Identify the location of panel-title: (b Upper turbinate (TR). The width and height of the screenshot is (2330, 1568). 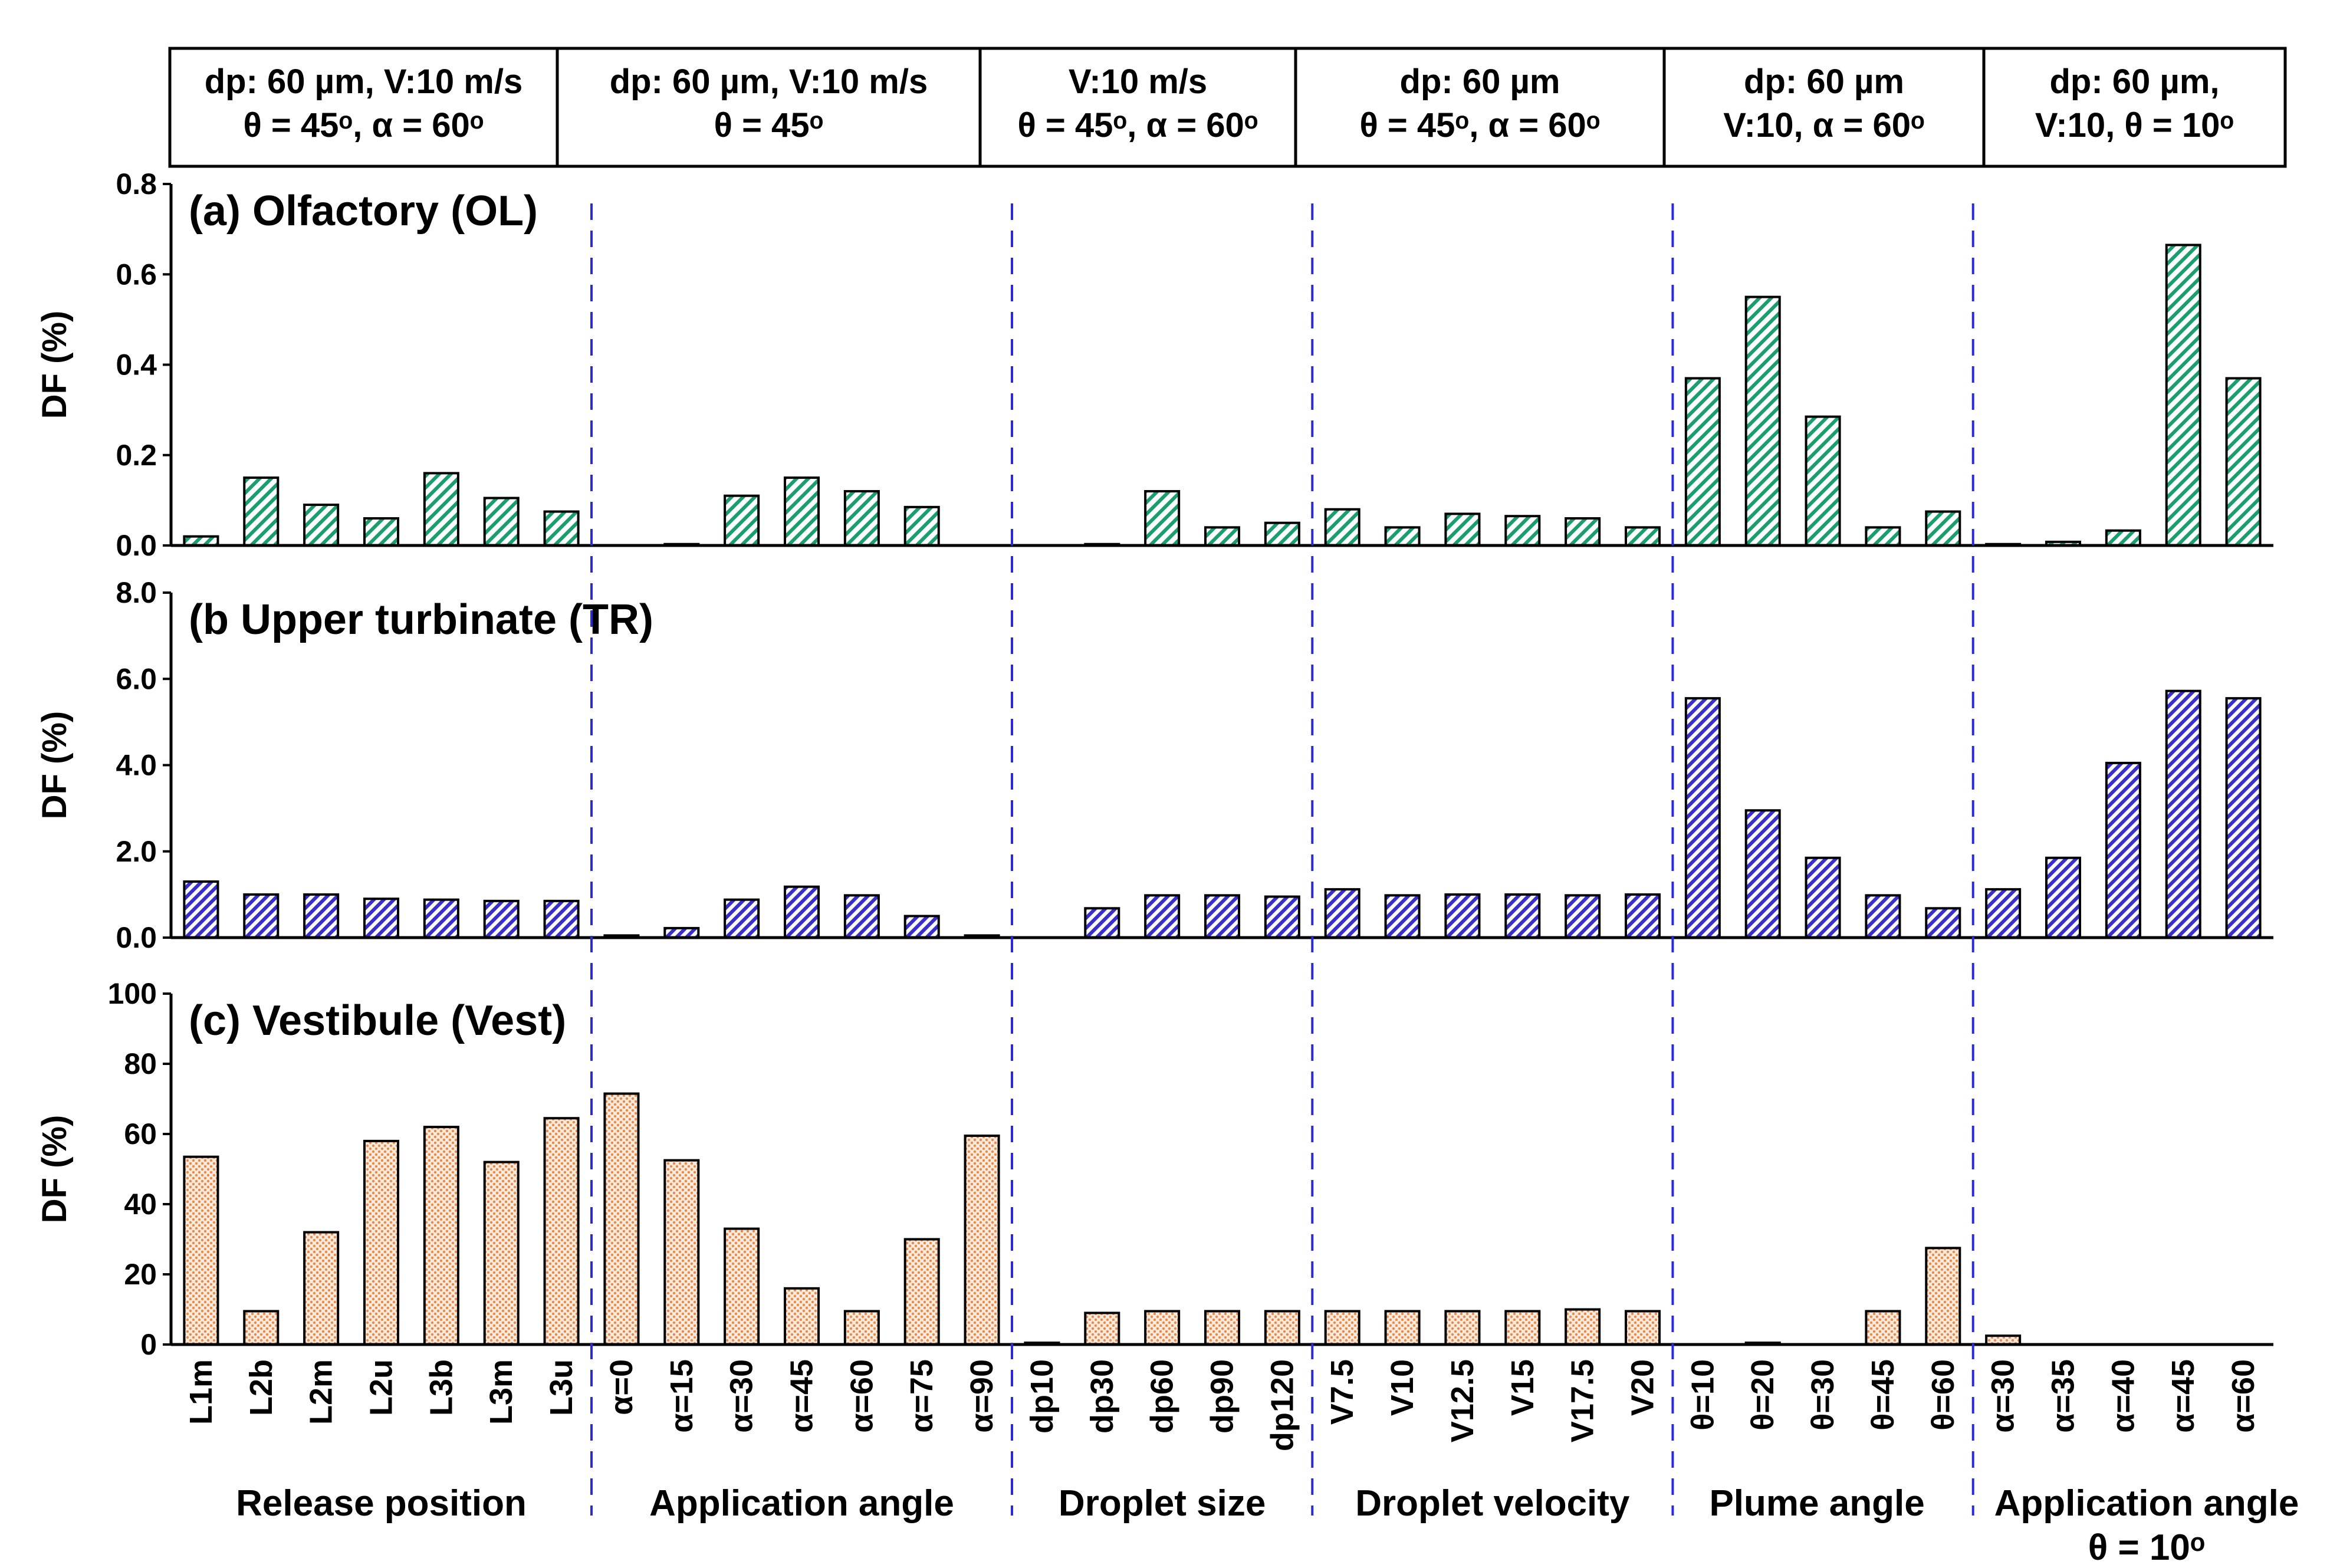
(421, 619).